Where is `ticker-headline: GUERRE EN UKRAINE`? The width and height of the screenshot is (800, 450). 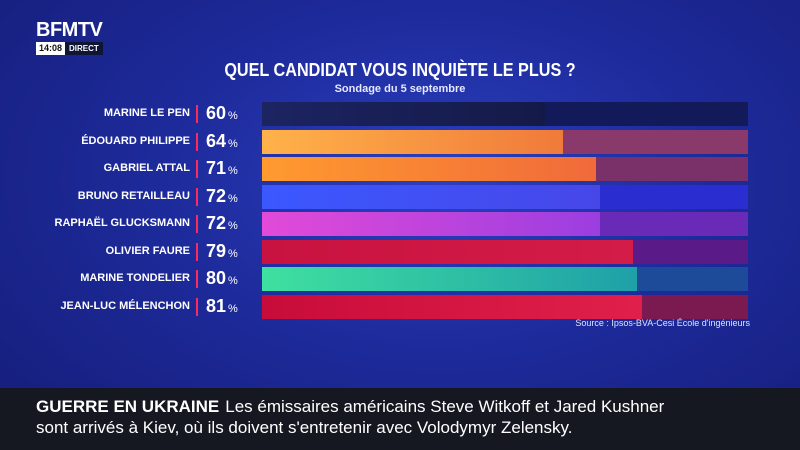 ticker-headline: GUERRE EN UKRAINE is located at coordinates (128, 406).